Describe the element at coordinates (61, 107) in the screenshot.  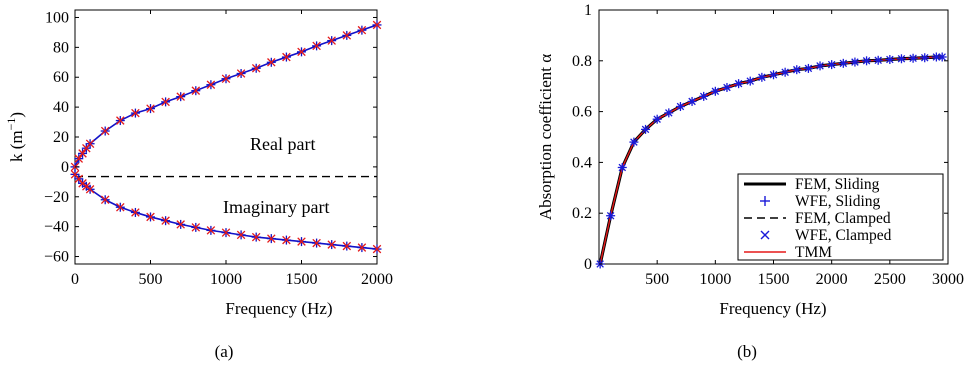
I see `y-tick-label: 40` at that location.